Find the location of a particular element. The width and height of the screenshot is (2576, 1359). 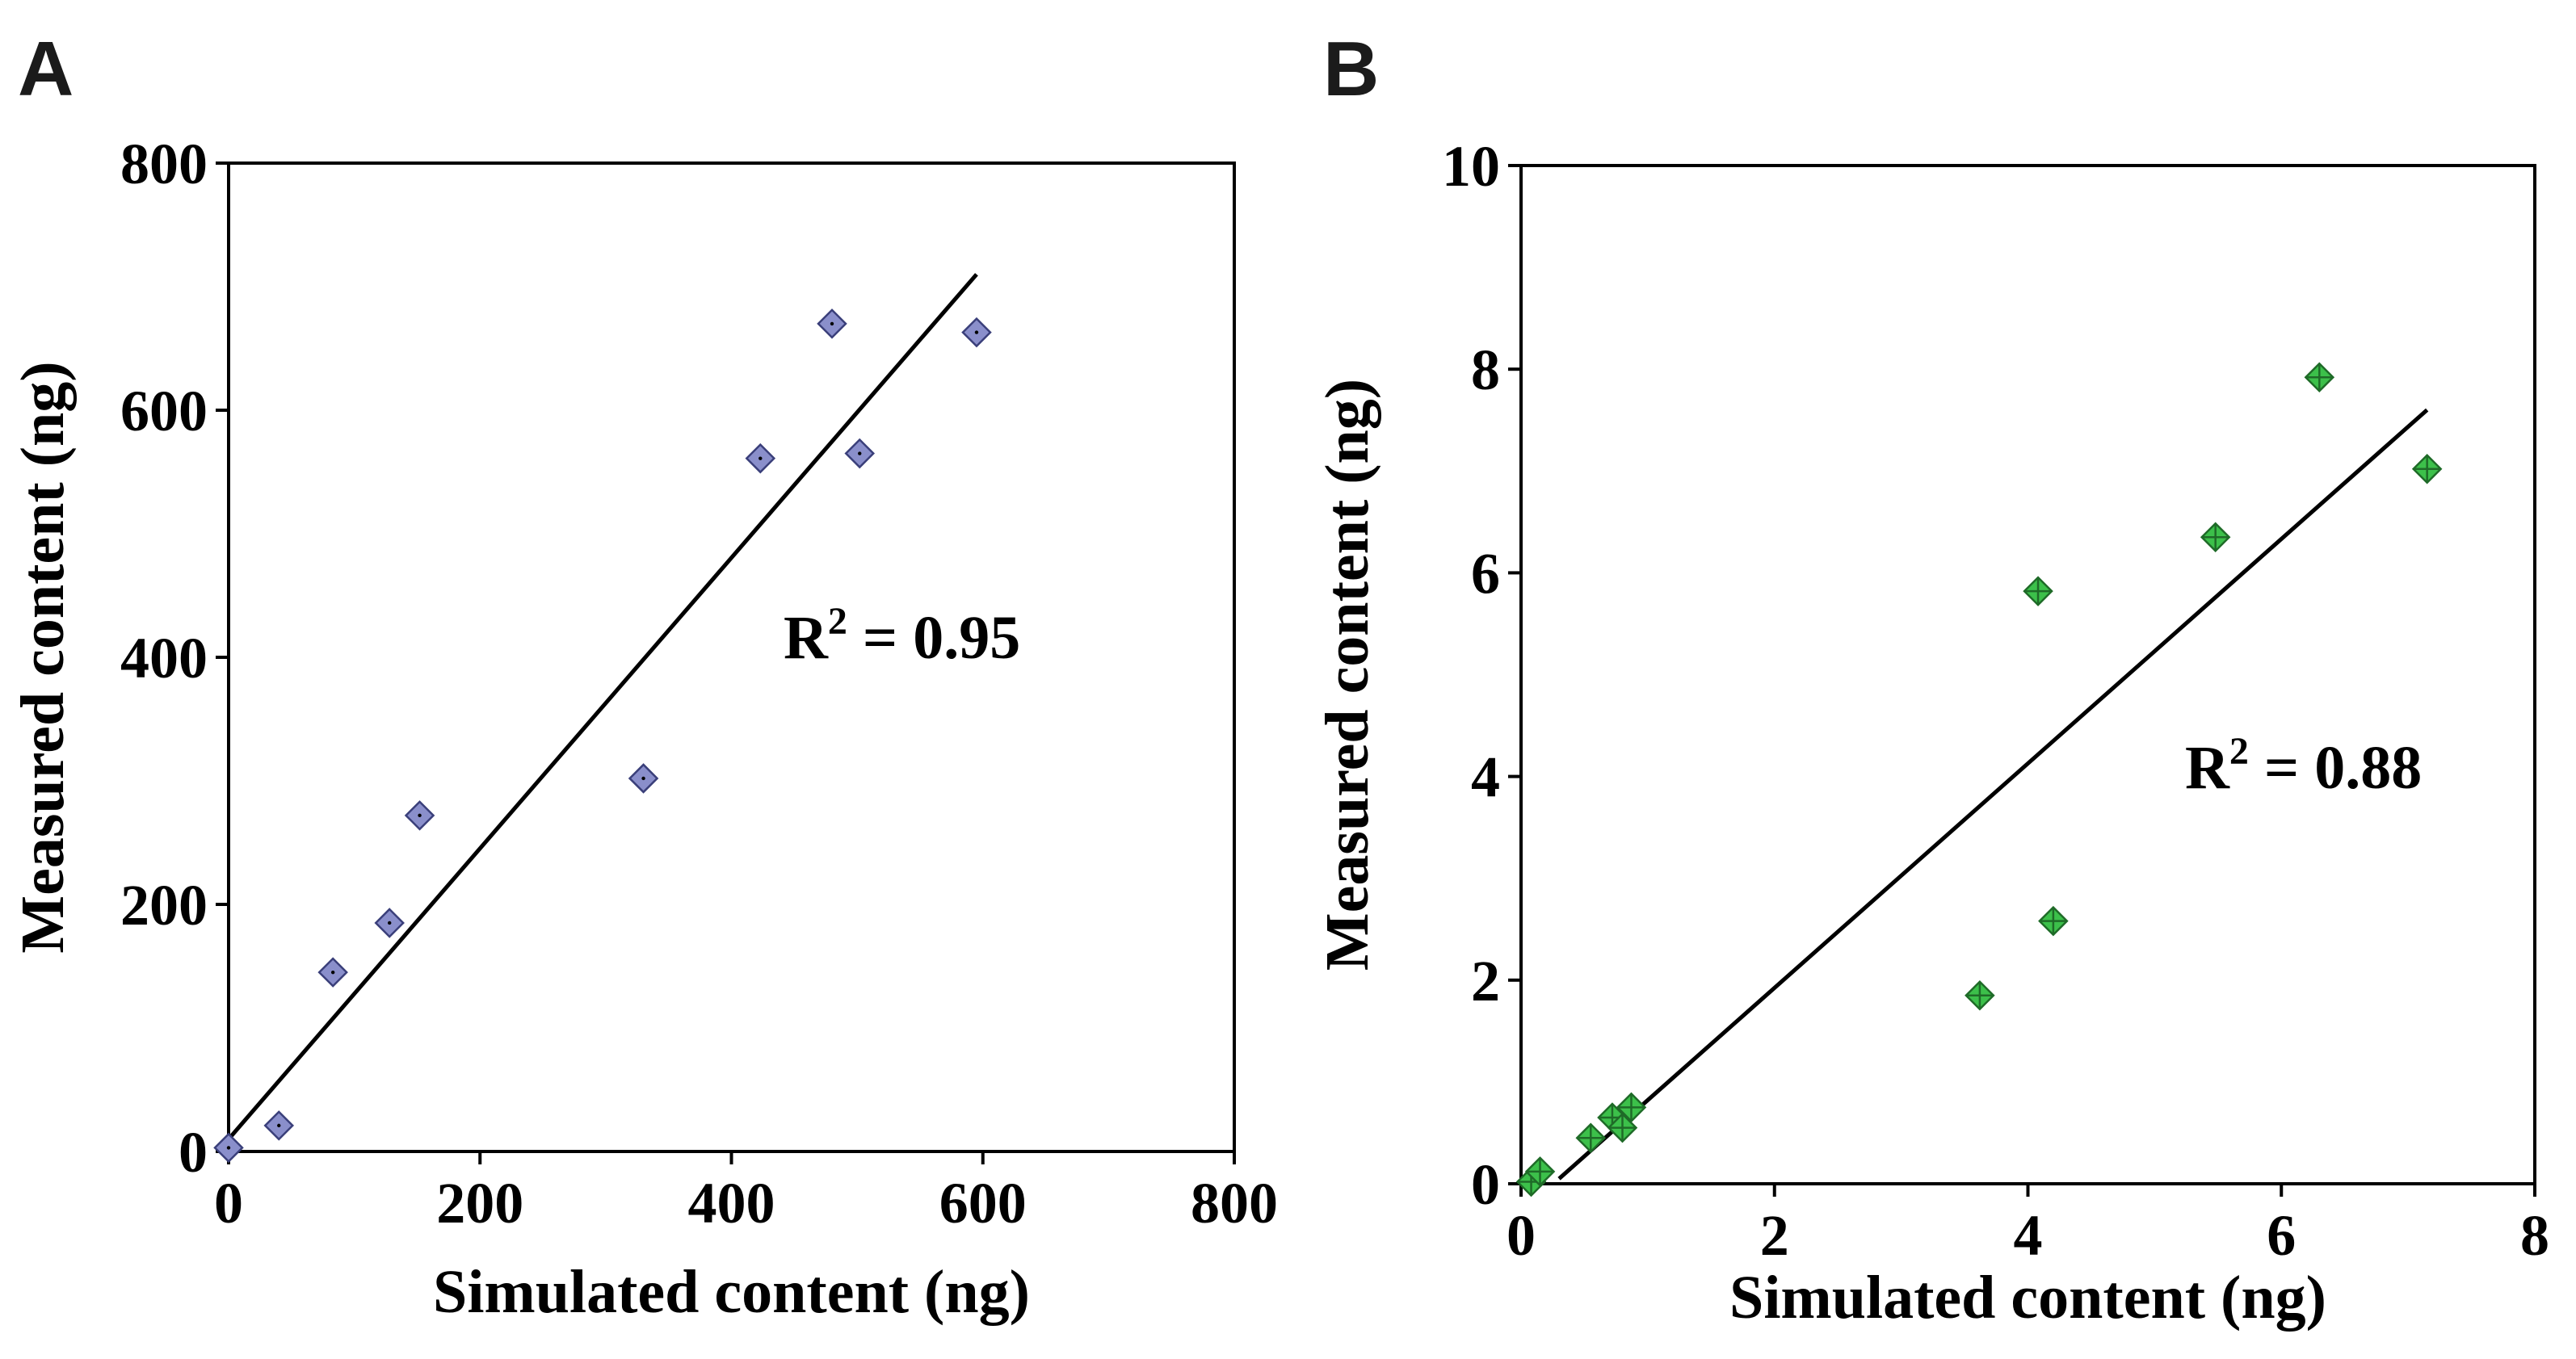

chart-a-y-tick-label: 200 is located at coordinates (164, 905).